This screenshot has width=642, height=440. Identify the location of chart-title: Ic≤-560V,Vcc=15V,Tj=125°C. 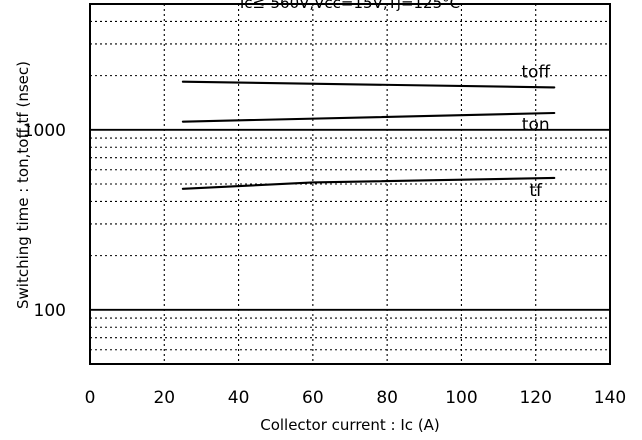
(350, 6).